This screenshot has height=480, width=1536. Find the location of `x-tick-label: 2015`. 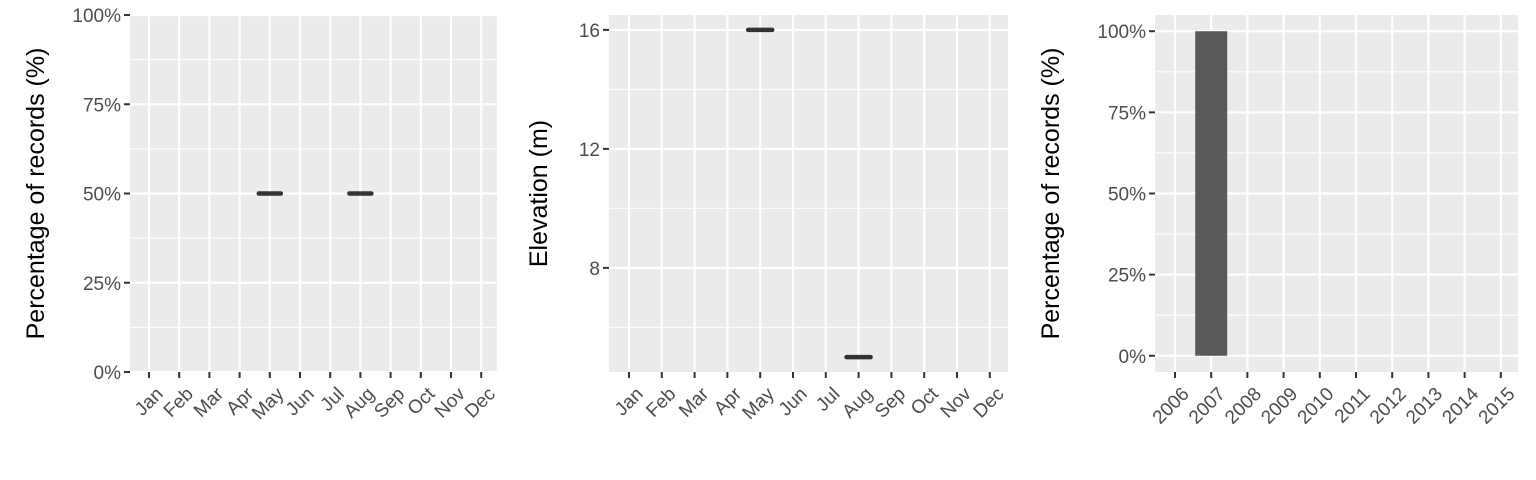

x-tick-label: 2015 is located at coordinates (1497, 406).